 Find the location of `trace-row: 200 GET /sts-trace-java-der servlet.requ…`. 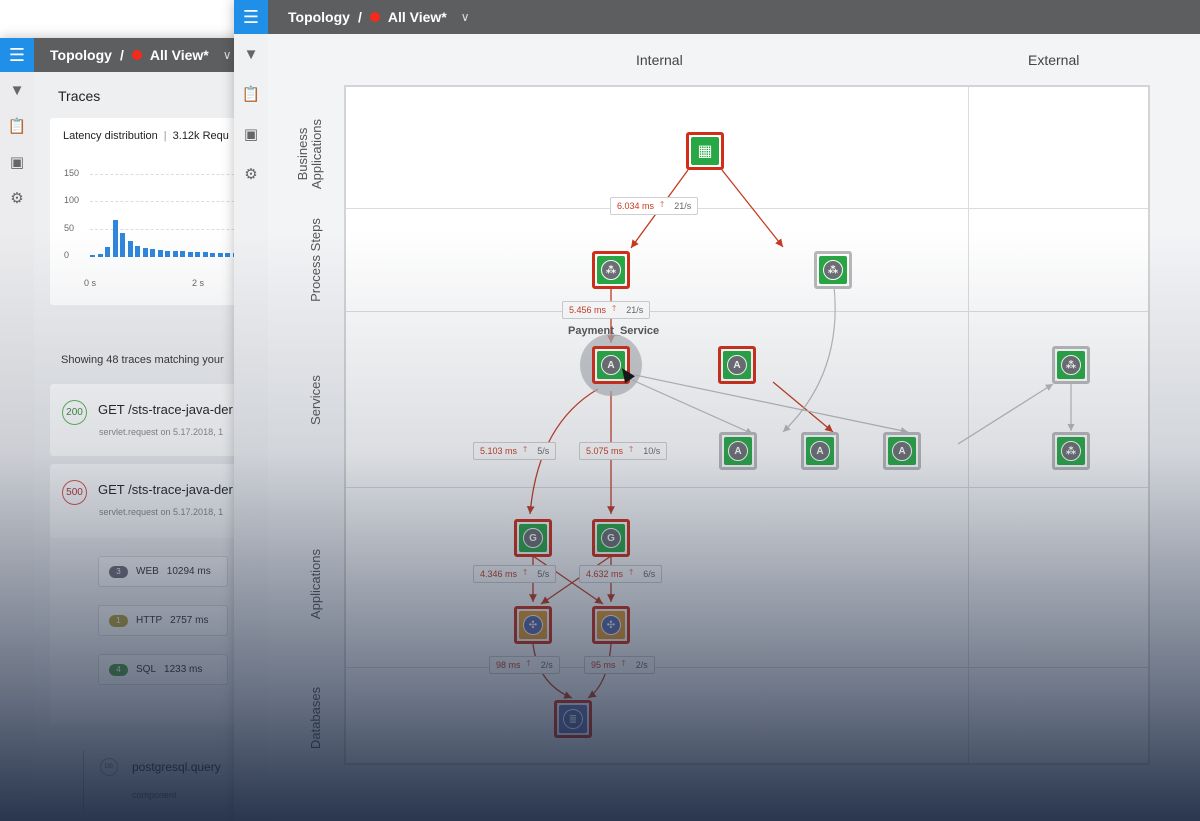

trace-row: 200 GET /sts-trace-java-der servlet.requ… is located at coordinates (155, 420).